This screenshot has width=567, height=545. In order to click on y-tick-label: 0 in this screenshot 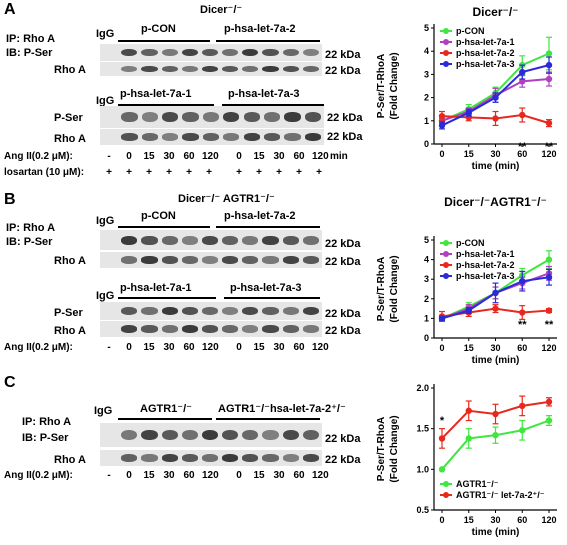, I will do `click(426, 338)`.